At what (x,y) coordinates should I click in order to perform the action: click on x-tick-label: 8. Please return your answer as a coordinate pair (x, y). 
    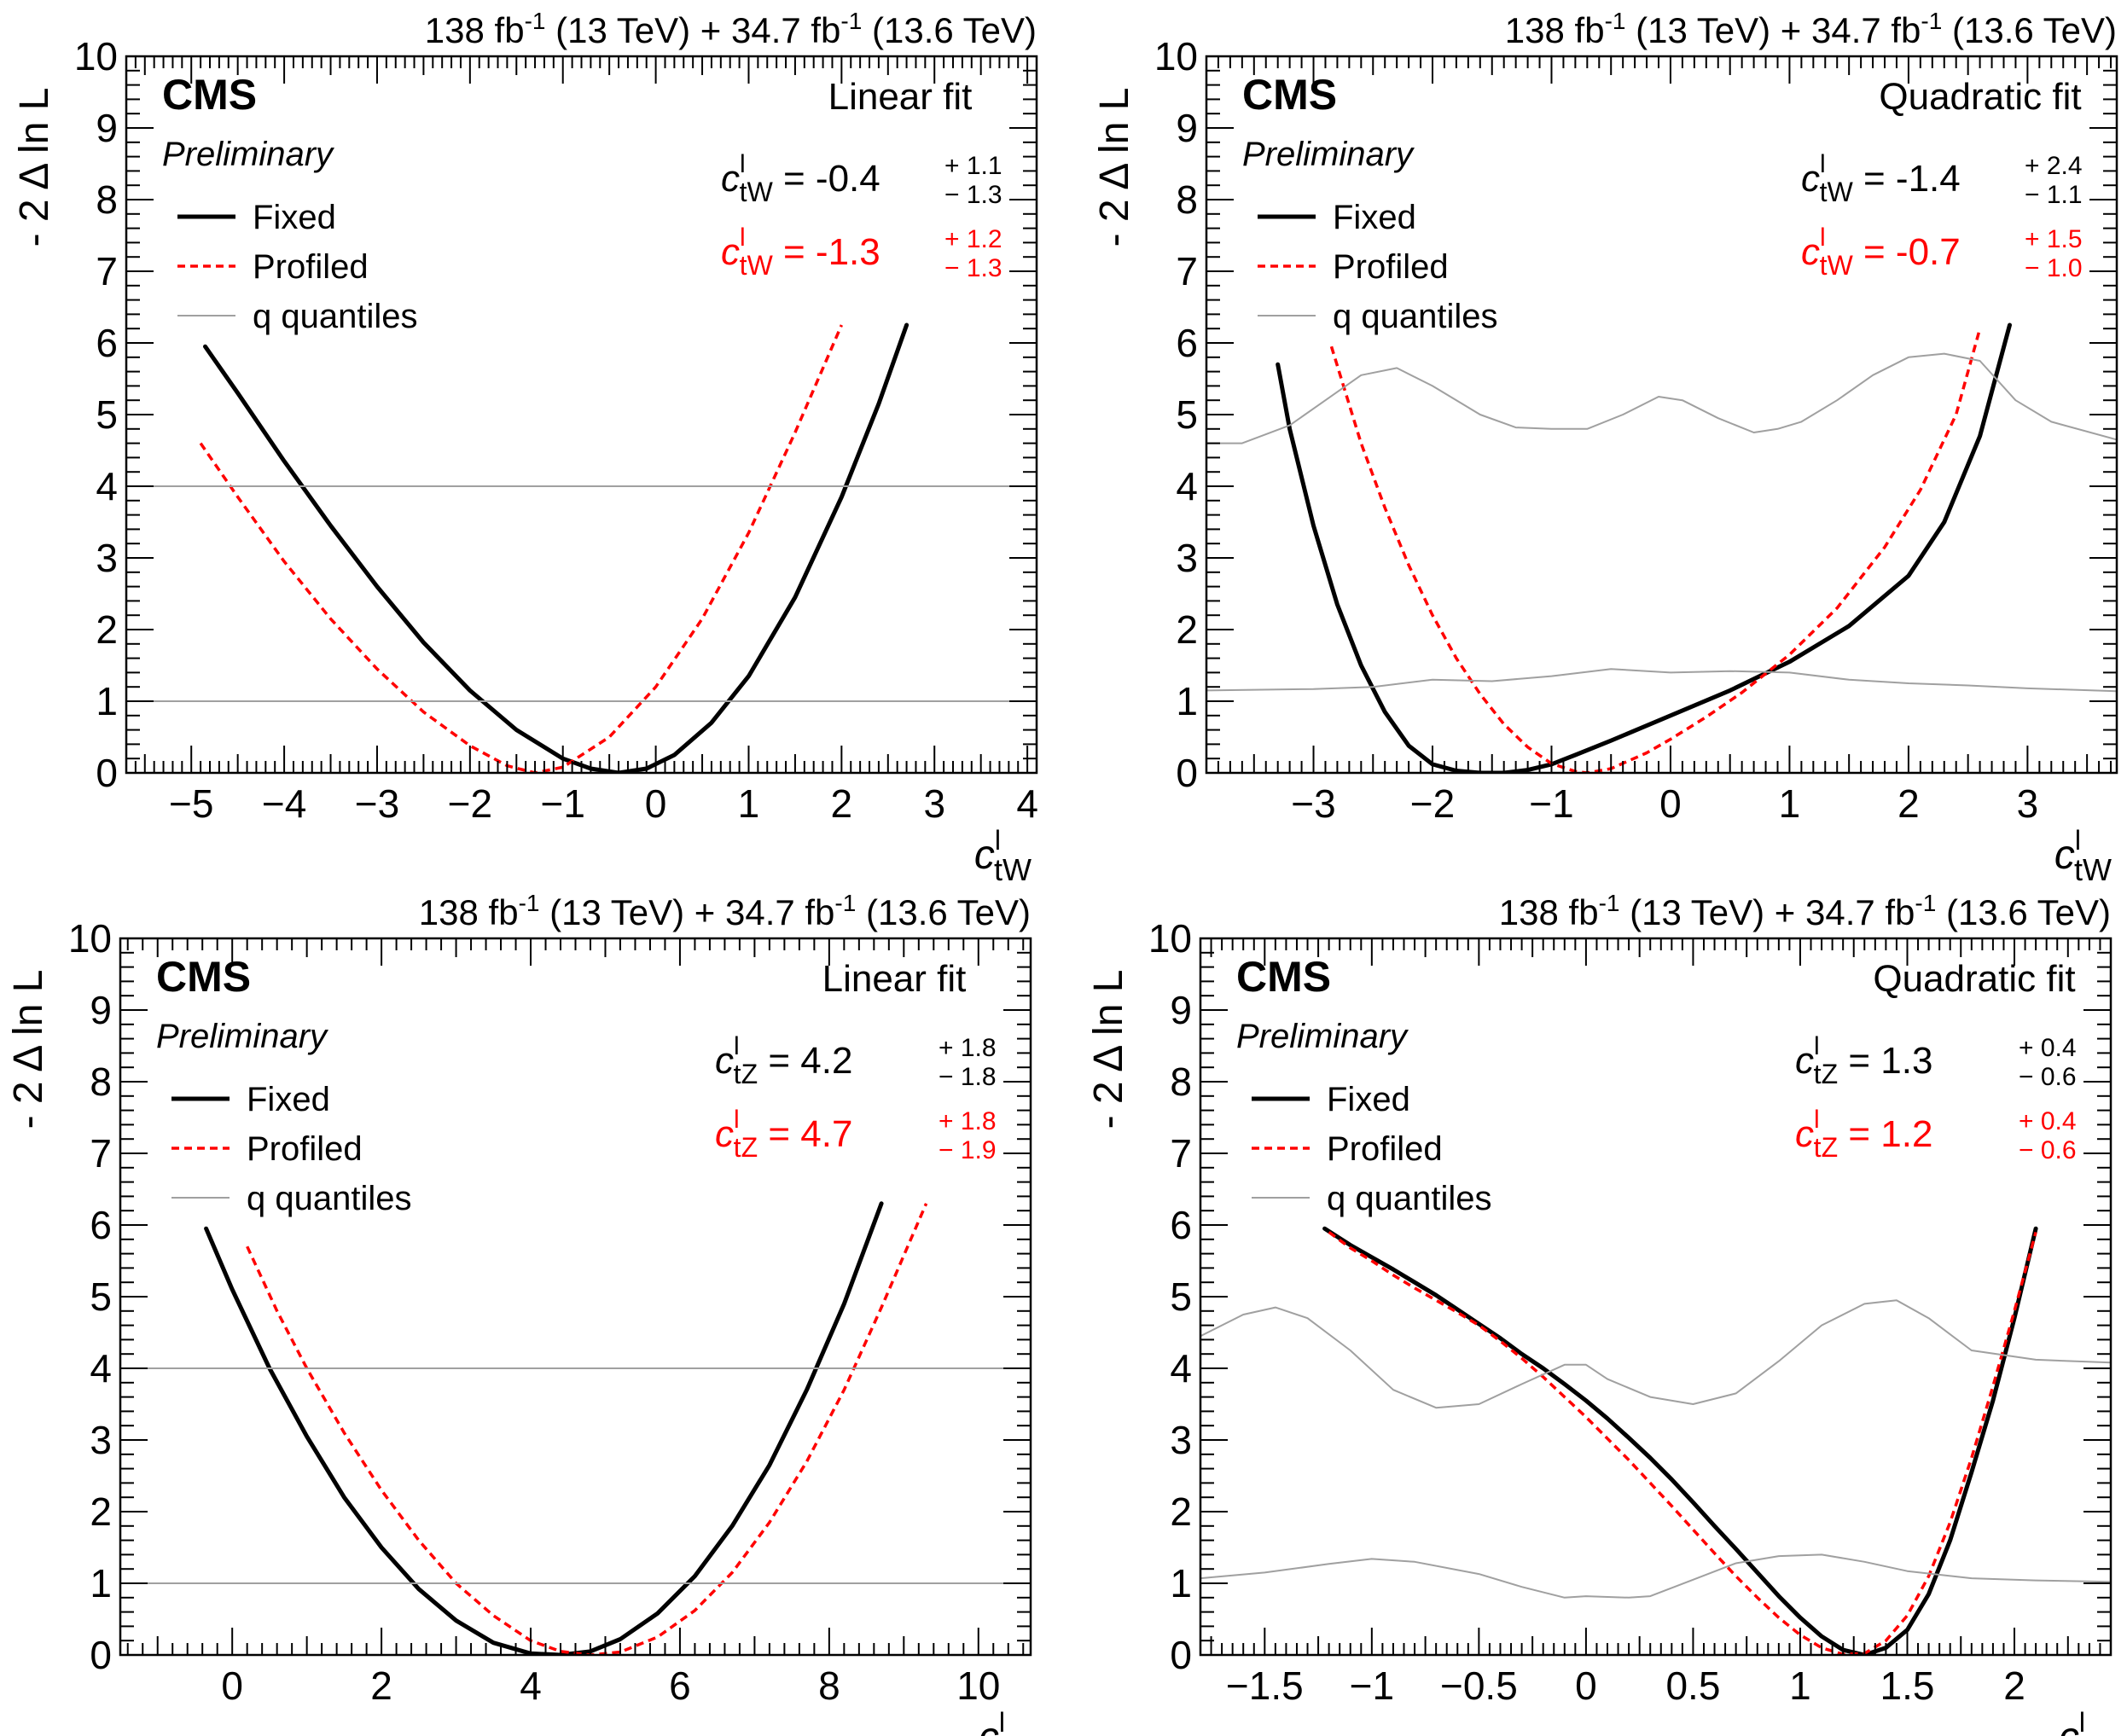
    Looking at the image, I should click on (829, 1685).